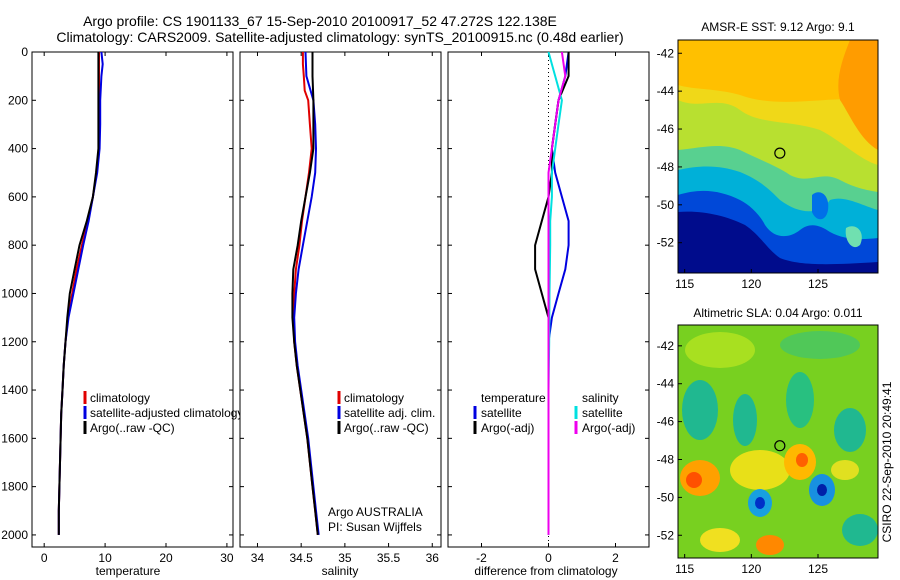 The width and height of the screenshot is (900, 580). Describe the element at coordinates (602, 413) in the screenshot. I see `legend-label-sal-satellite: satellite` at that location.